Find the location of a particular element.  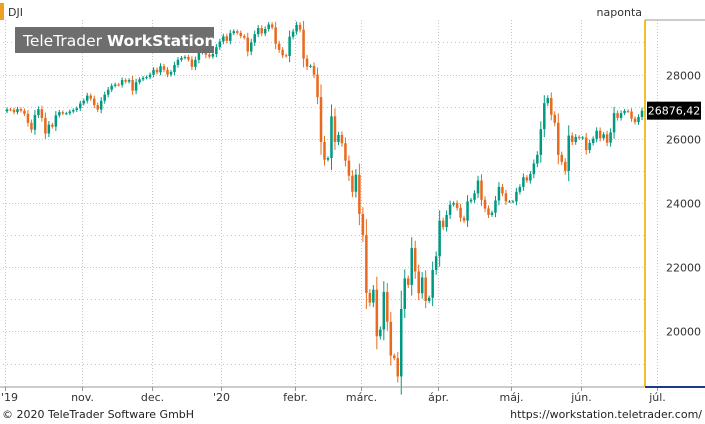

watermark-product: WorkStation is located at coordinates (161, 41).